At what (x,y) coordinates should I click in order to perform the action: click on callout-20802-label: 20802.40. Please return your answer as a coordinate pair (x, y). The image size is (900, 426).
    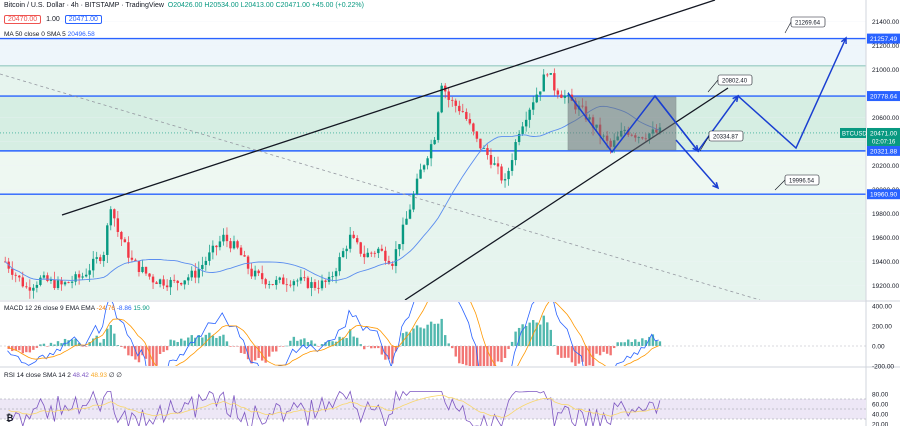
    Looking at the image, I should click on (735, 82).